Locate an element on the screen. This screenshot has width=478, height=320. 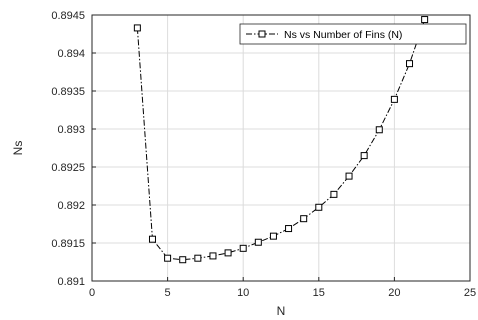
y-tick-label: 0.892 is located at coordinates (71, 206).